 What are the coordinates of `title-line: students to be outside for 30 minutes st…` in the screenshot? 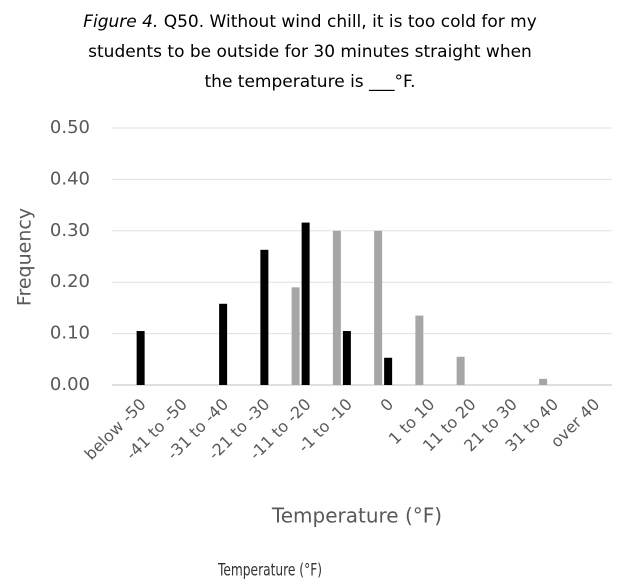 It's located at (310, 52).